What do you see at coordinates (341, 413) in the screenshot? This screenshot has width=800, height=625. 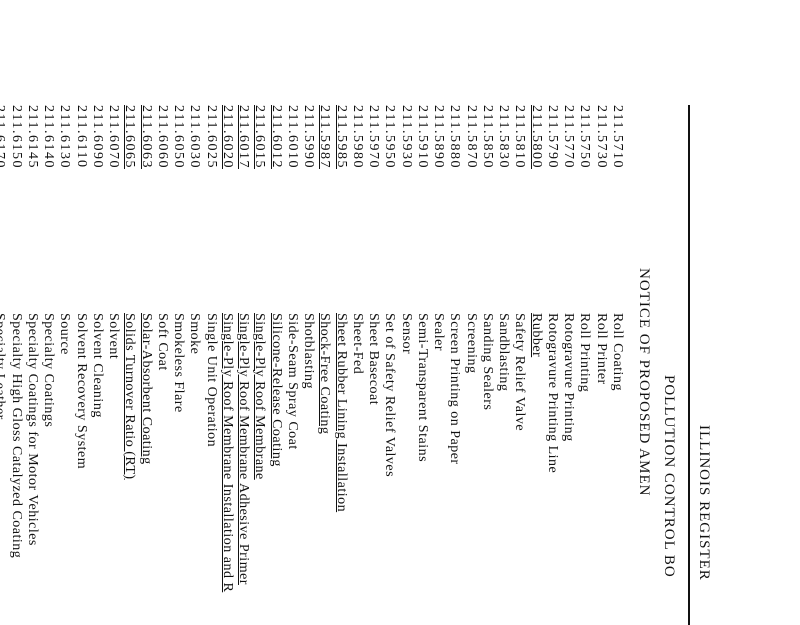 I see `section-title: Sheet Rubber Lining Installation` at bounding box center [341, 413].